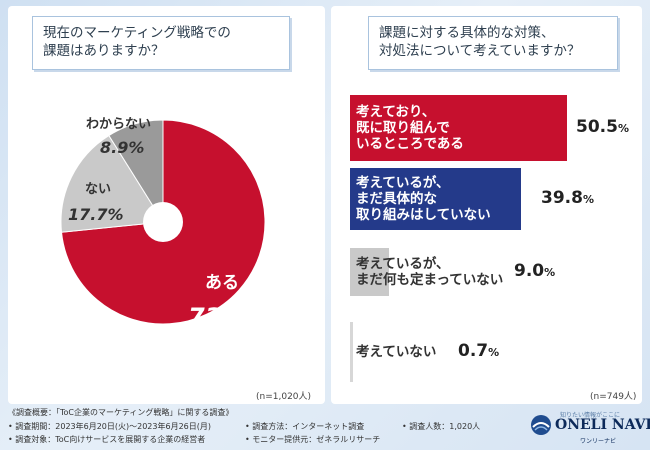  I want to click on pie-slice-value-0: 73.4%, so click(229, 317).